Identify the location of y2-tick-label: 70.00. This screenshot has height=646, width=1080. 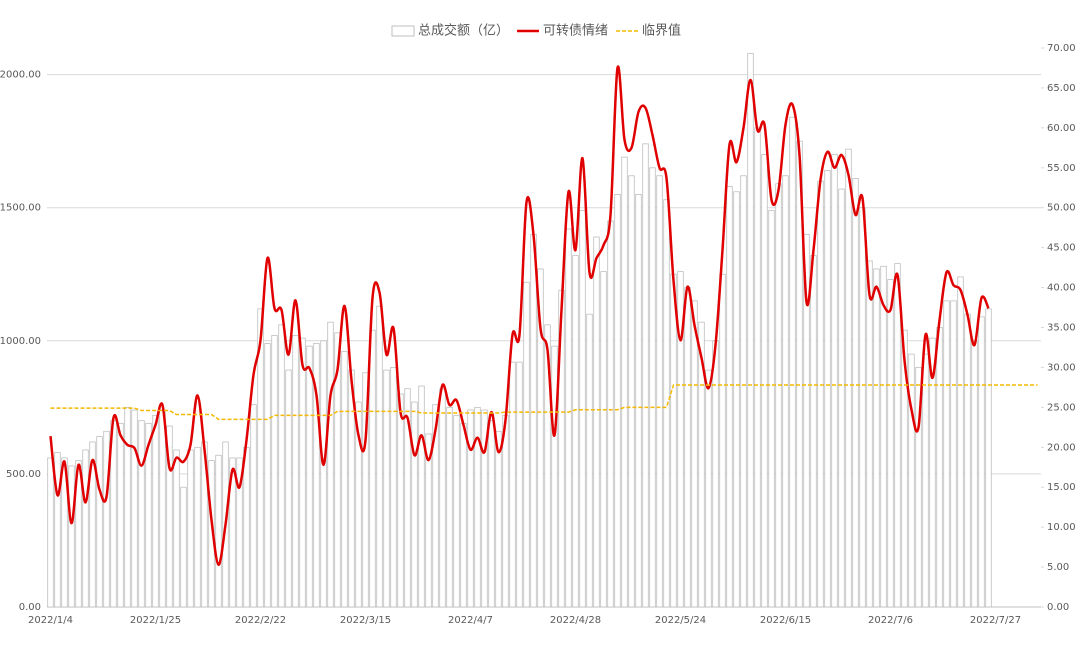
(1061, 48).